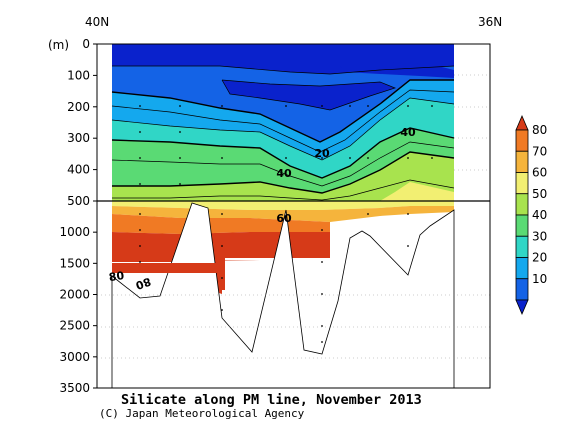 The image size is (570, 423). What do you see at coordinates (539, 151) in the screenshot?
I see `colorbar-label: 70` at bounding box center [539, 151].